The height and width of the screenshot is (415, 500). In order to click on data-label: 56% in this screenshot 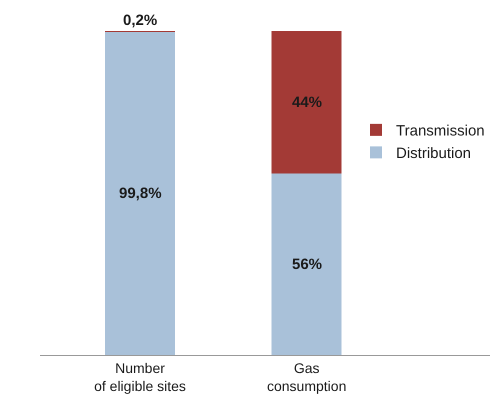, I will do `click(307, 264)`.